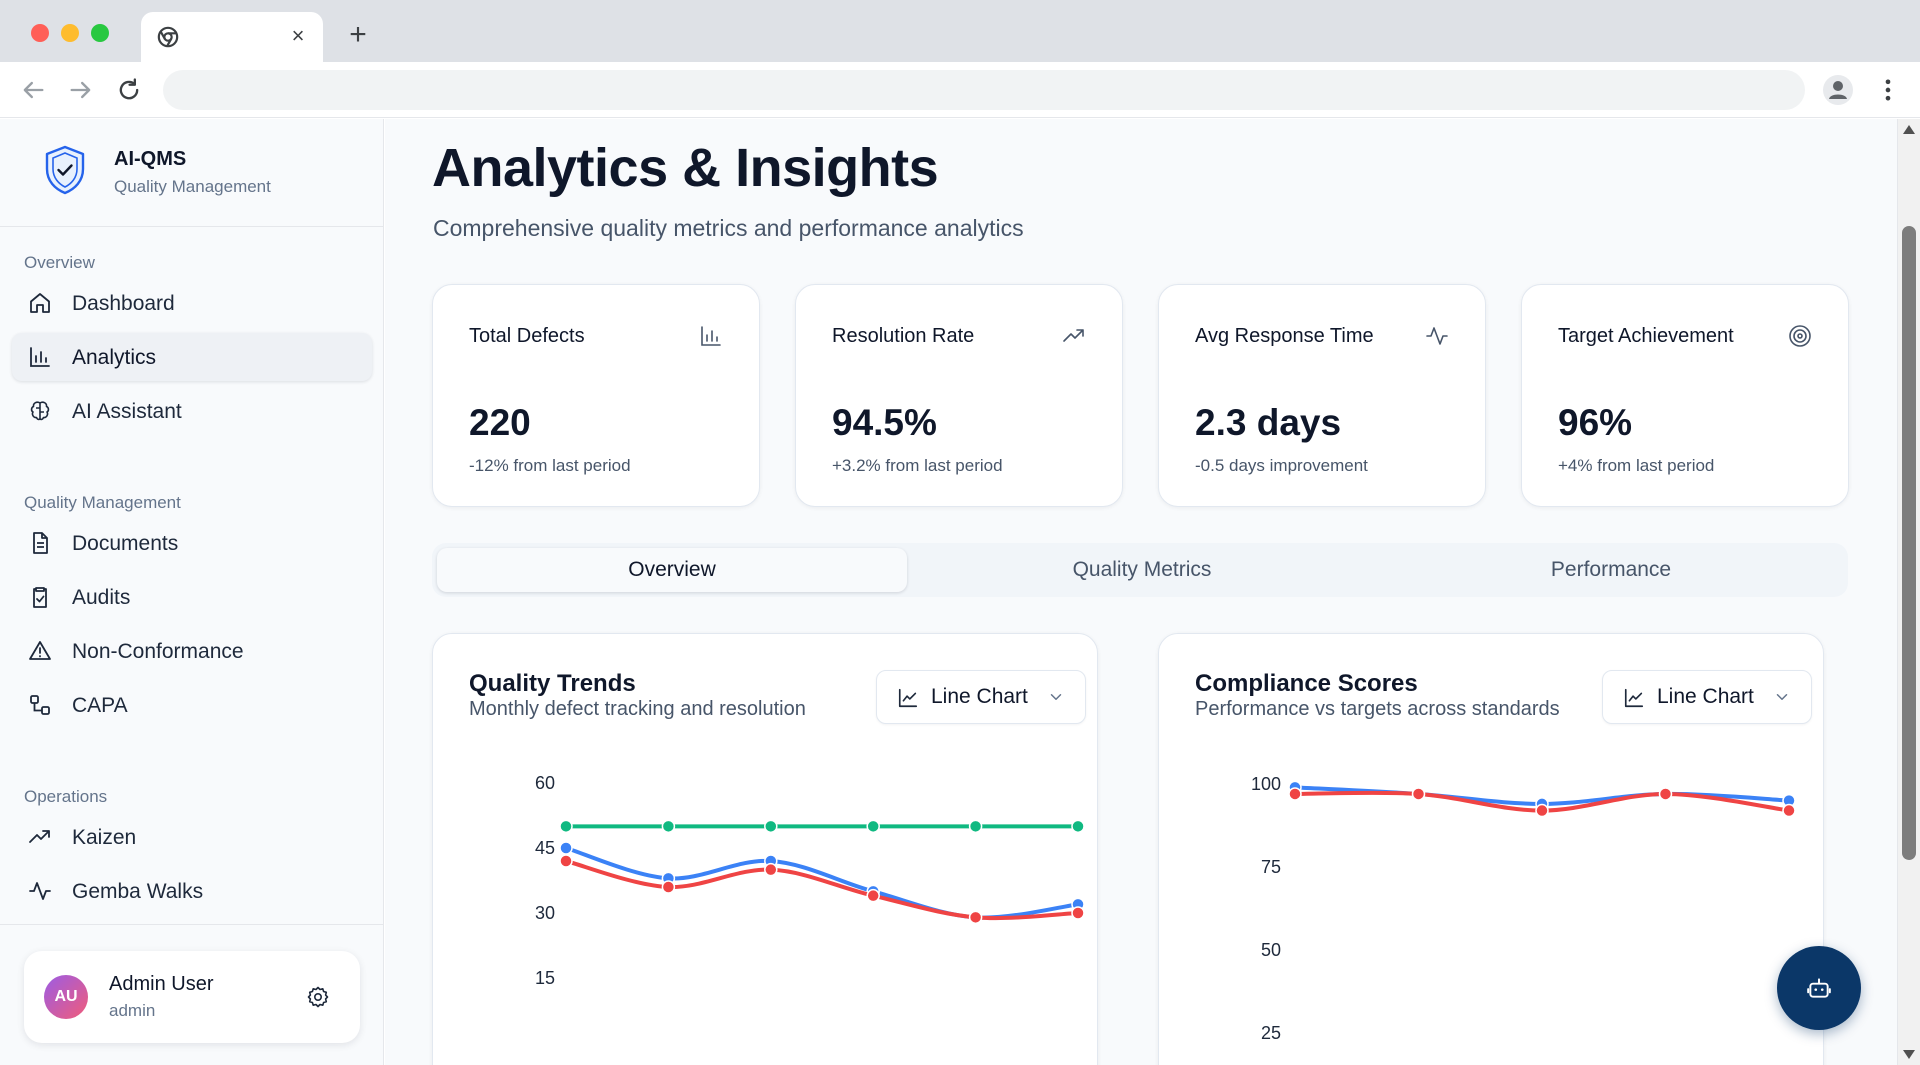 The width and height of the screenshot is (1920, 1065). I want to click on avatar: AU, so click(66, 997).